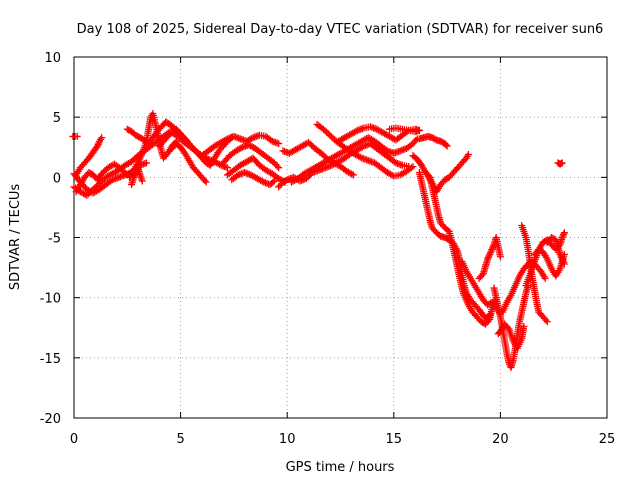 Image resolution: width=640 pixels, height=480 pixels. Describe the element at coordinates (57, 118) in the screenshot. I see `y-tick-label: 5` at that location.